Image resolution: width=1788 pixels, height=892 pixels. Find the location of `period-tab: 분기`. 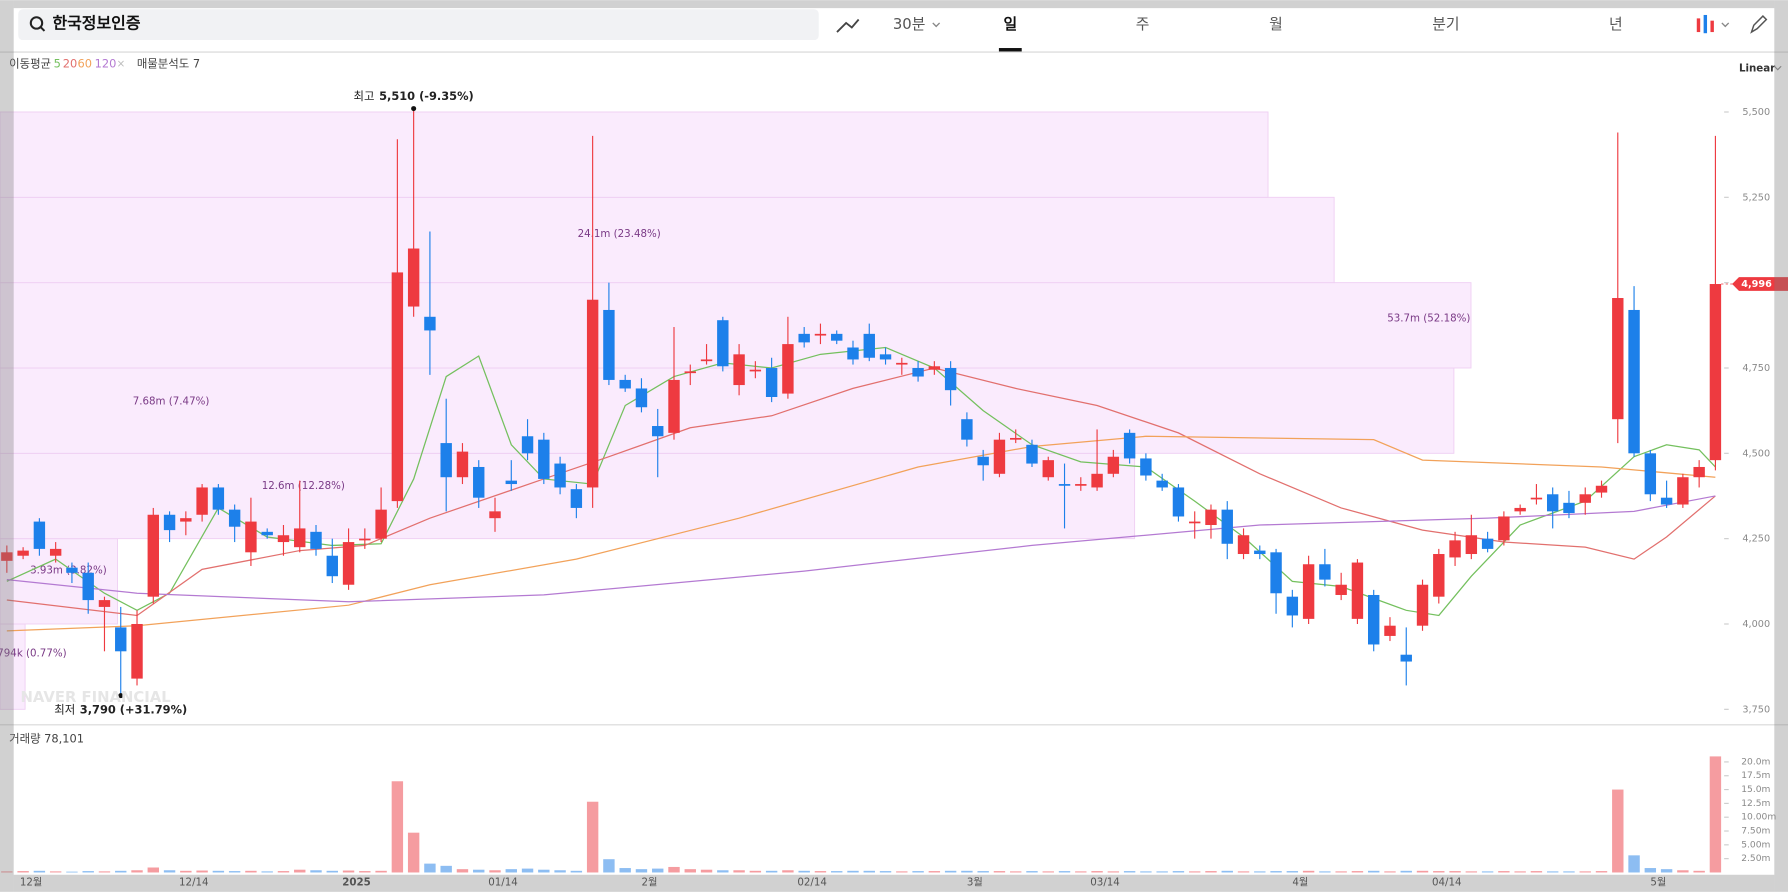

period-tab: 분기 is located at coordinates (1445, 24).